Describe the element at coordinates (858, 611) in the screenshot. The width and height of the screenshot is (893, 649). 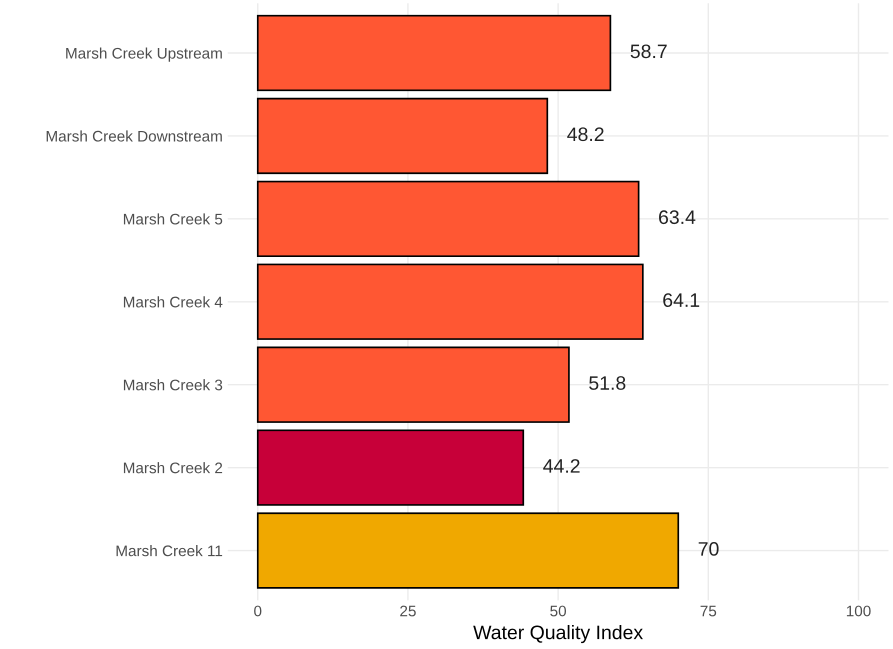
I see `x-tick-label: 100` at that location.